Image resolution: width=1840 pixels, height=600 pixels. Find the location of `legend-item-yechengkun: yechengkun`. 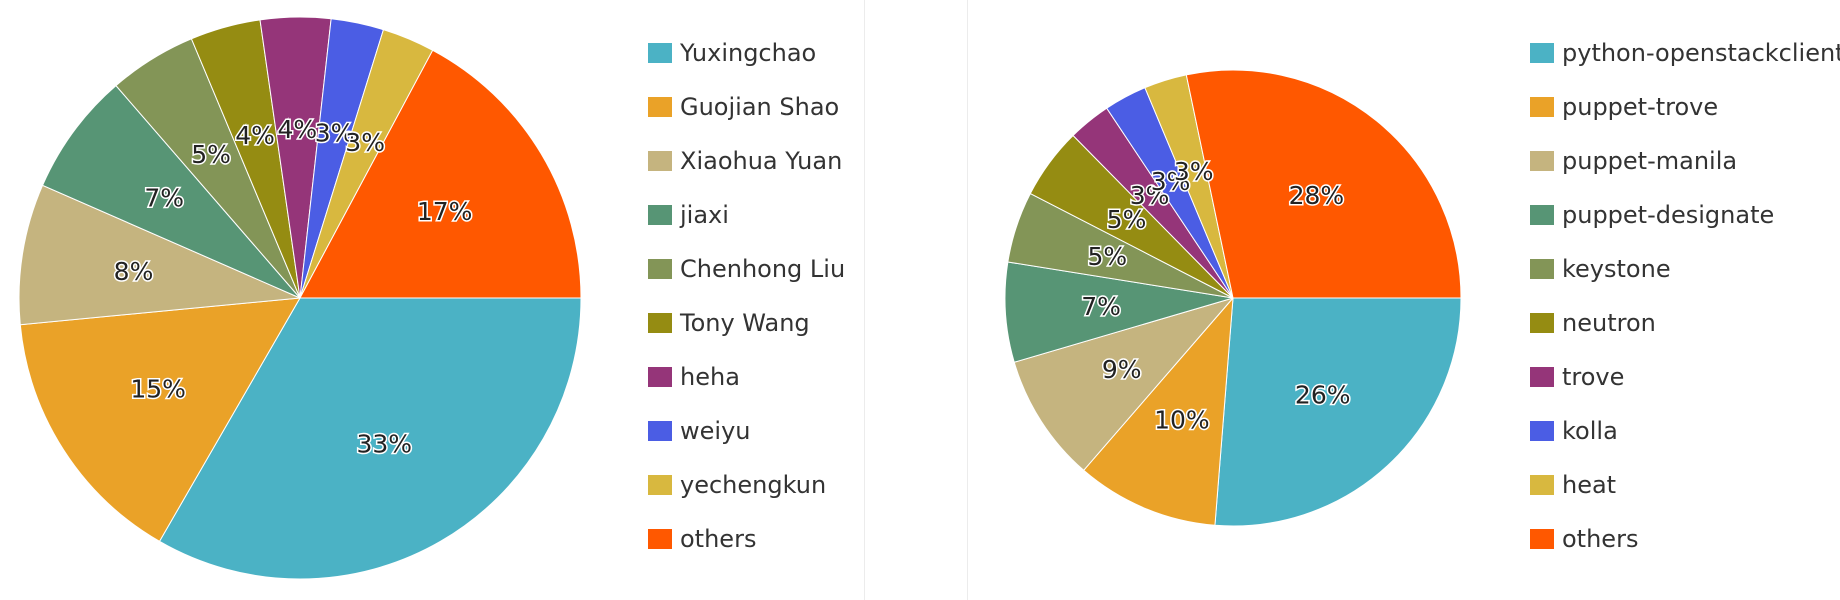

legend-item-yechengkun: yechengkun is located at coordinates (746, 485).